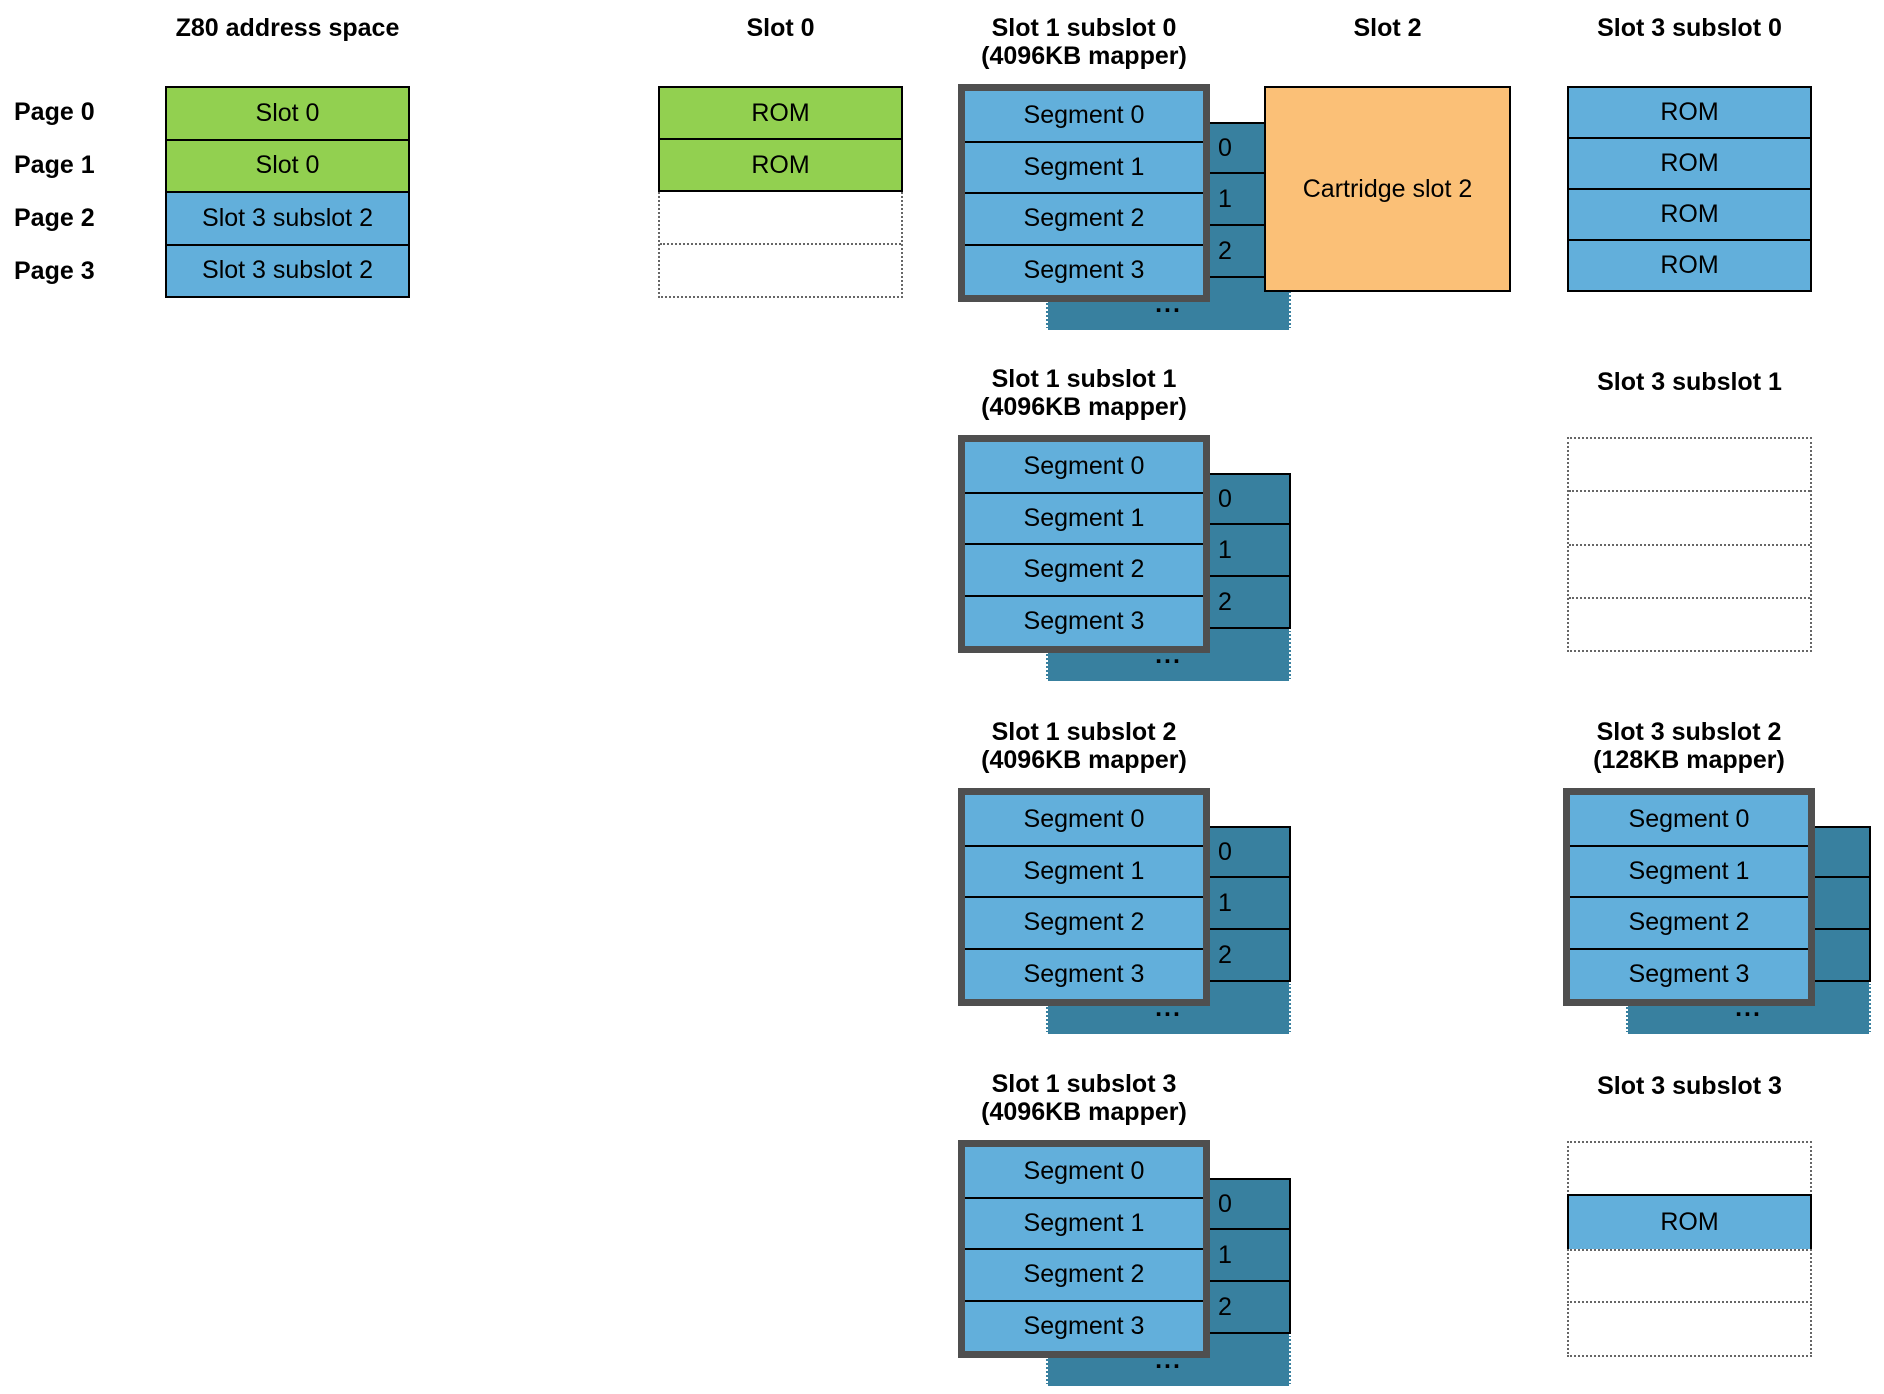  Describe the element at coordinates (54, 271) in the screenshot. I see `page-3-label: Page 3` at that location.